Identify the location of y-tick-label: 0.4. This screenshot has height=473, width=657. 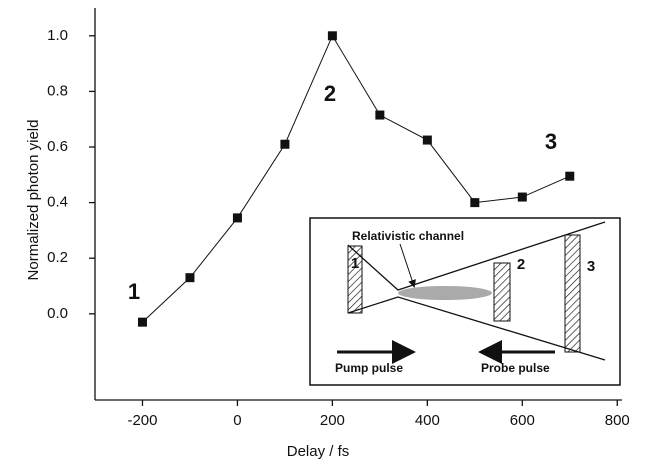
(57, 202).